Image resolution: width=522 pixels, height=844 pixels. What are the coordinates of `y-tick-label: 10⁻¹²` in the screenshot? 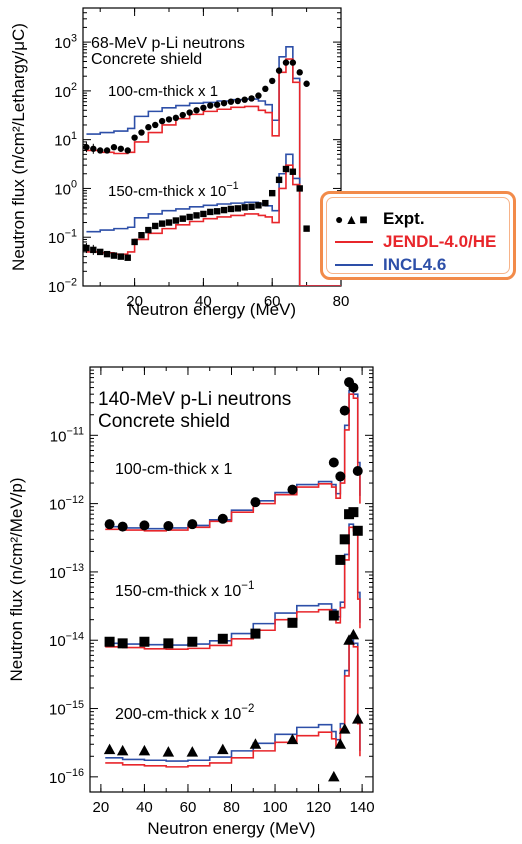 It's located at (66, 504).